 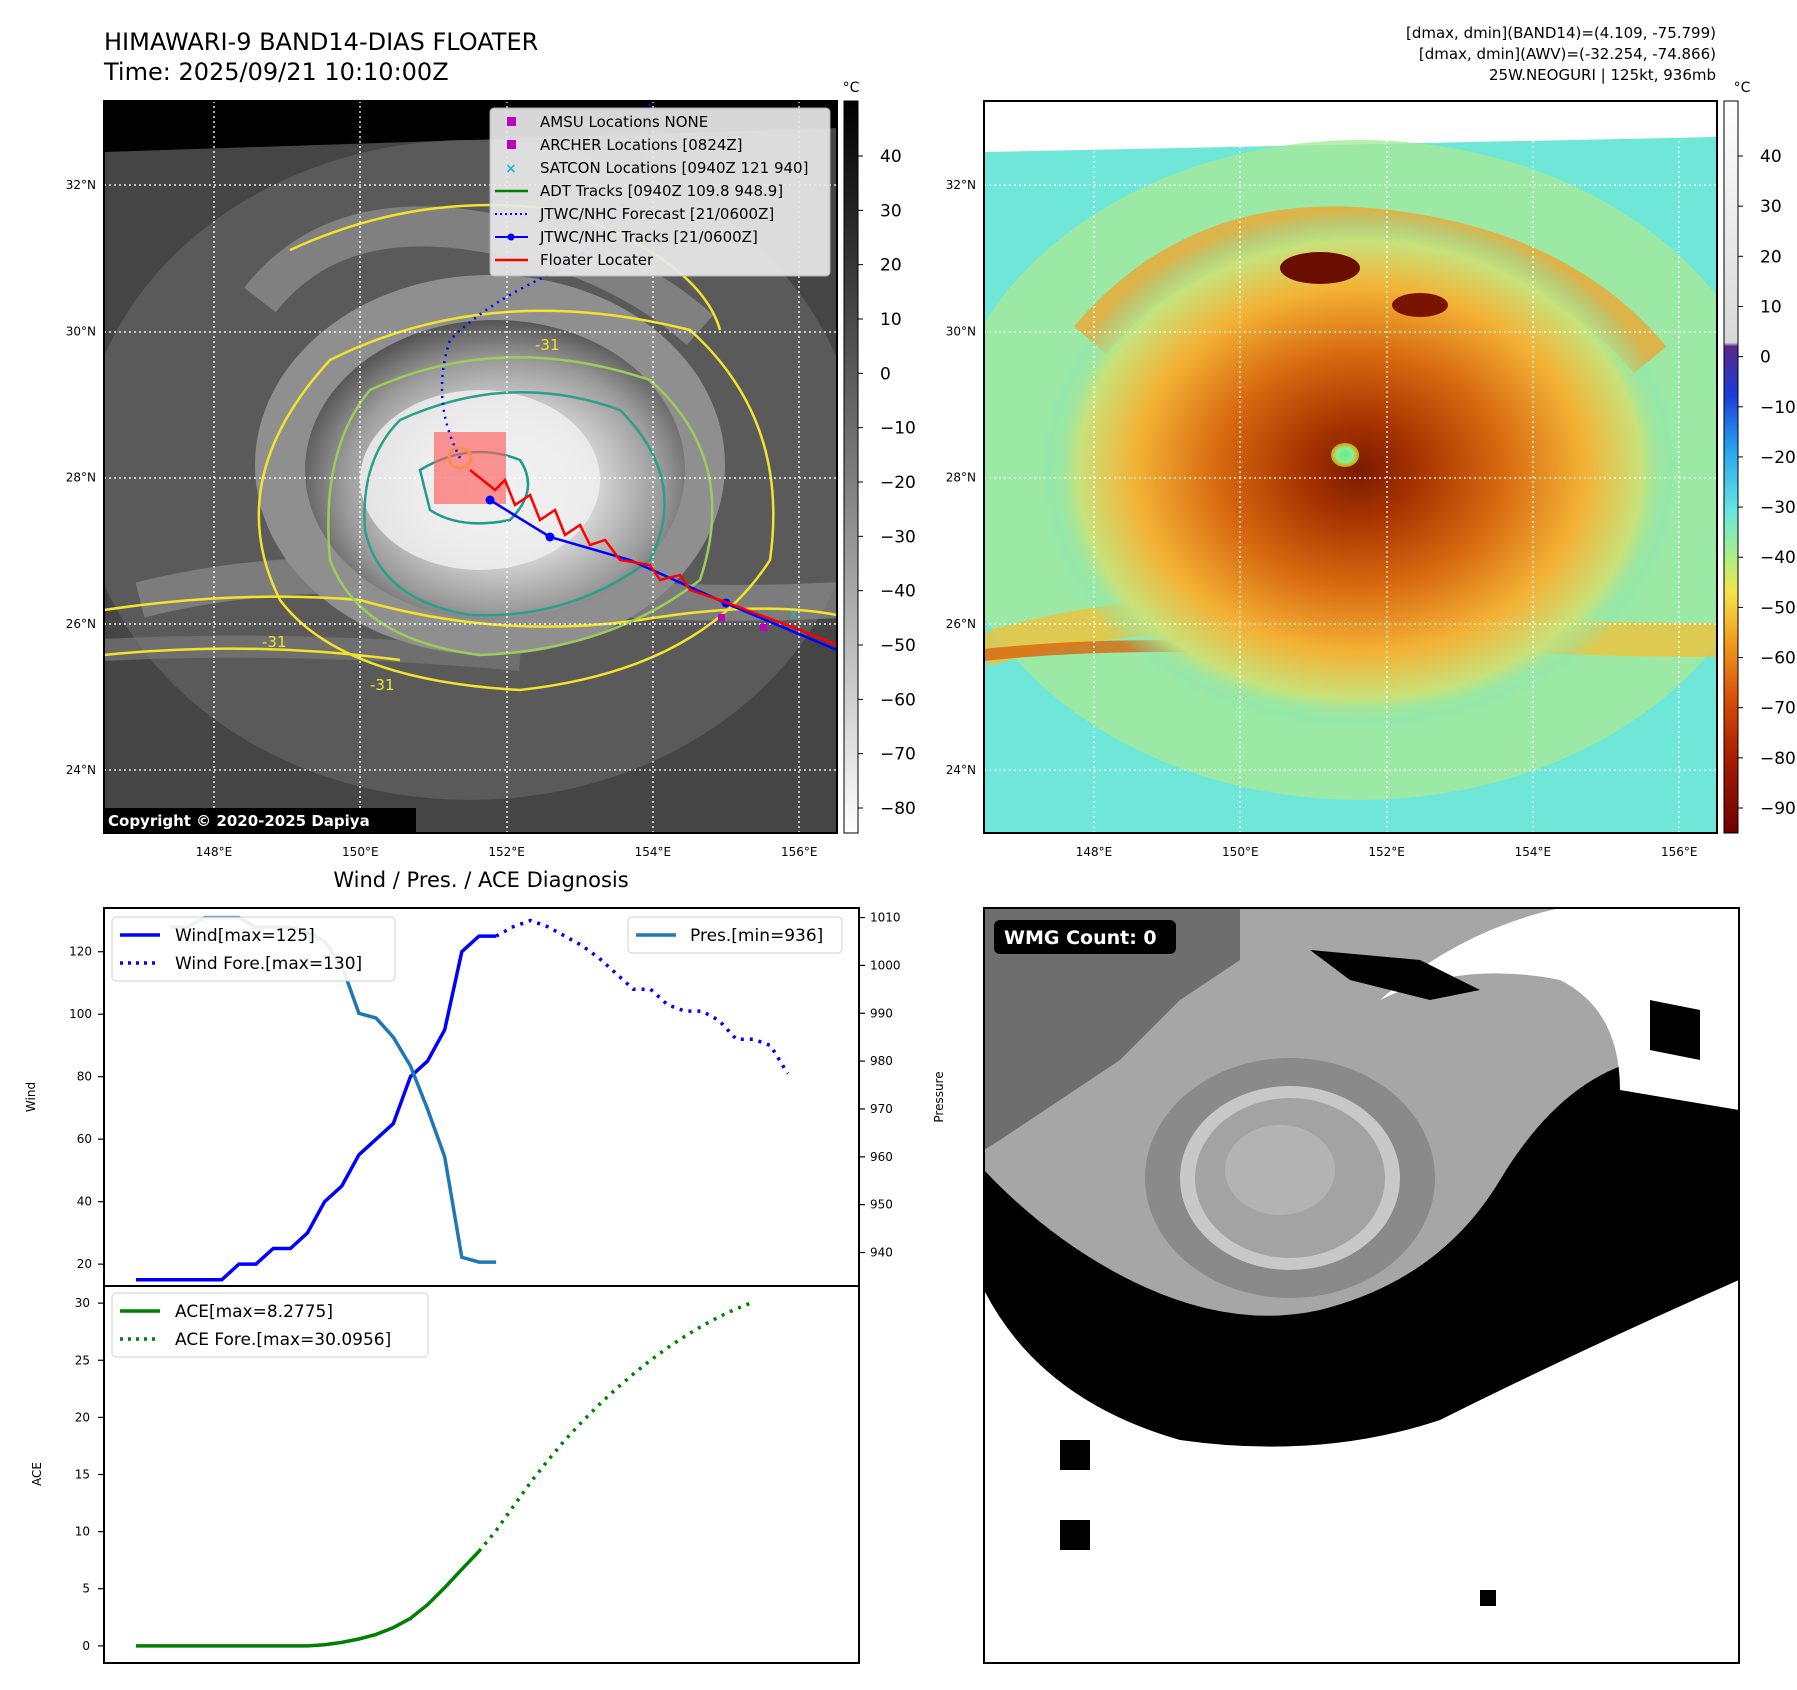 What do you see at coordinates (881, 1157) in the screenshot?
I see `pressure-tick-label: 960` at bounding box center [881, 1157].